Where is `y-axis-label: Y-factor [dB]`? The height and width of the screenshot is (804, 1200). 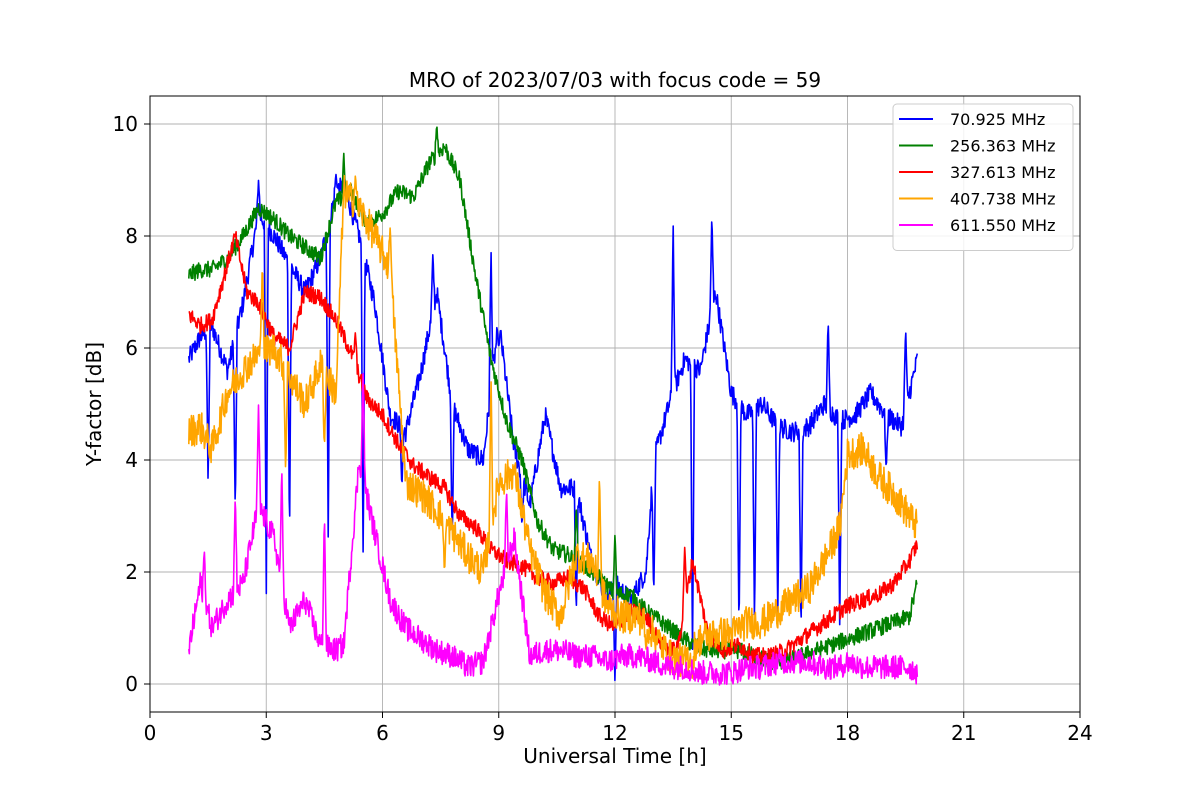 y-axis-label: Y-factor [dB] is located at coordinates (94, 404).